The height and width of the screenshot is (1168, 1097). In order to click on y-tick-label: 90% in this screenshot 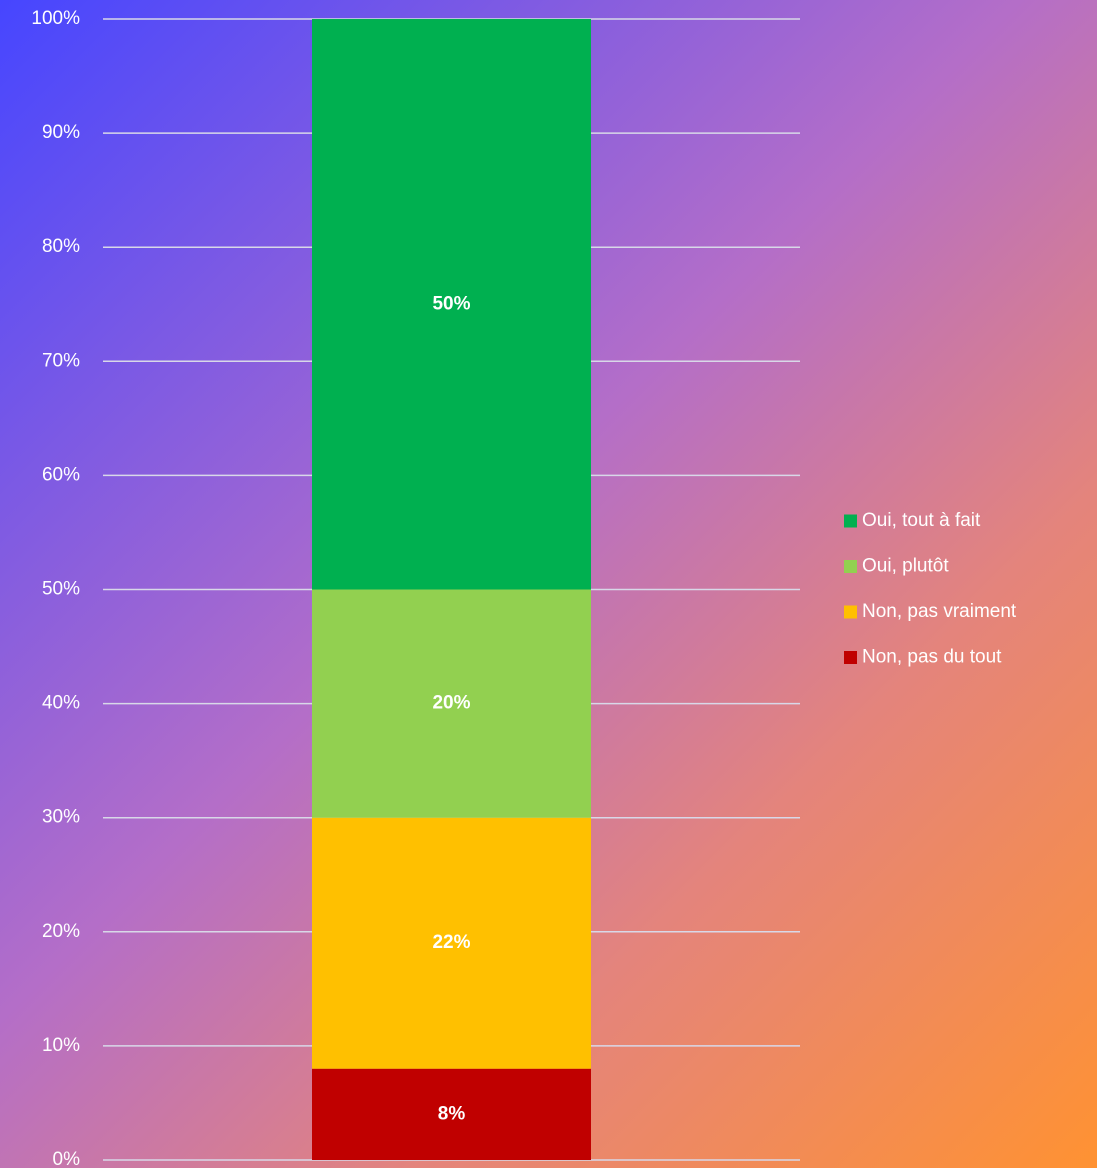, I will do `click(61, 132)`.